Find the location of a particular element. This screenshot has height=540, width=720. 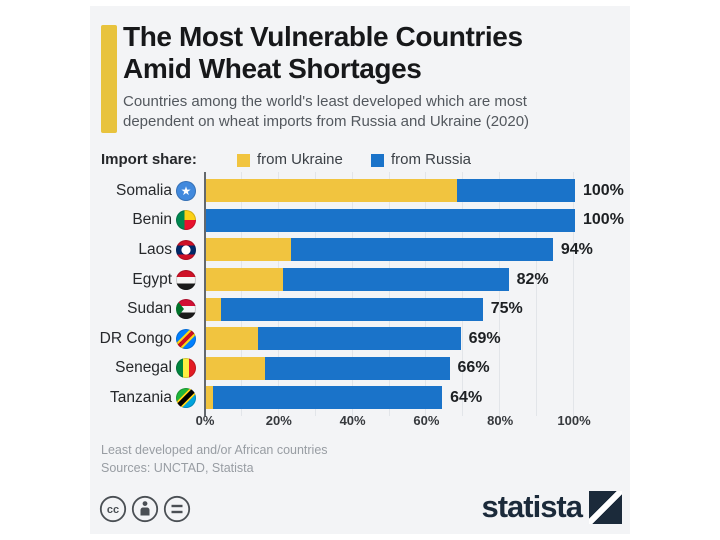

somalia-flag-icon is located at coordinates (186, 190).